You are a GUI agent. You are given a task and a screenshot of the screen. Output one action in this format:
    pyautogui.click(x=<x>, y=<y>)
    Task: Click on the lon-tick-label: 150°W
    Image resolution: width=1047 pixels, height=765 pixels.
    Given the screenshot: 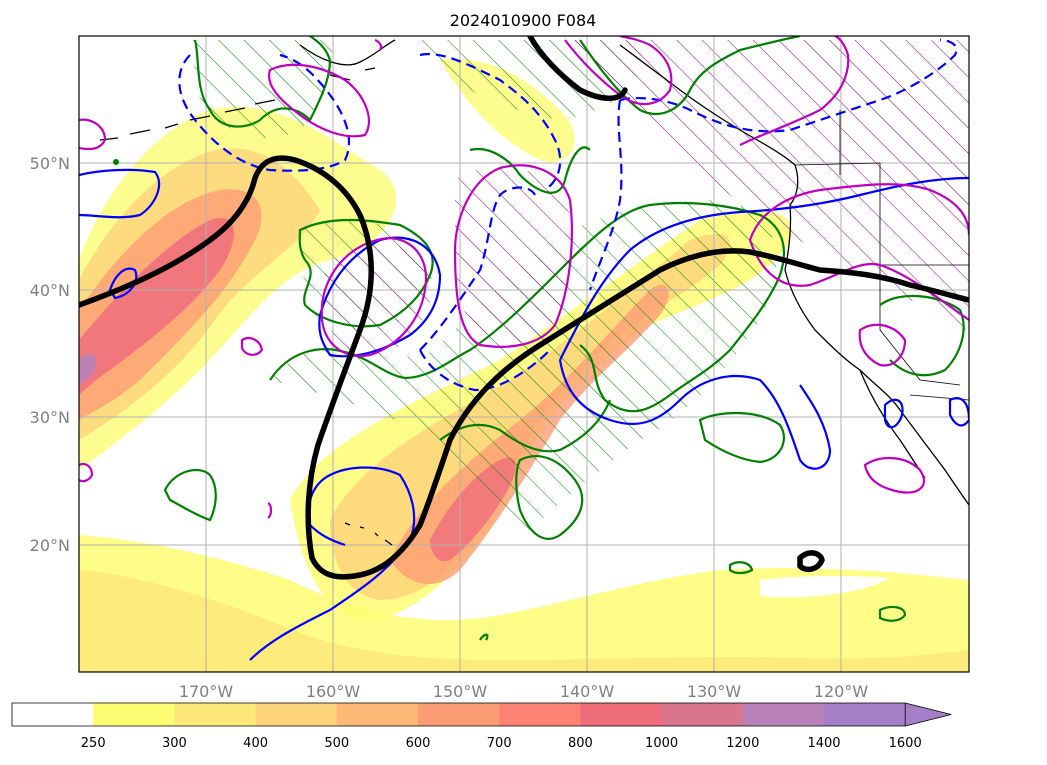 What is the action you would take?
    pyautogui.click(x=460, y=691)
    